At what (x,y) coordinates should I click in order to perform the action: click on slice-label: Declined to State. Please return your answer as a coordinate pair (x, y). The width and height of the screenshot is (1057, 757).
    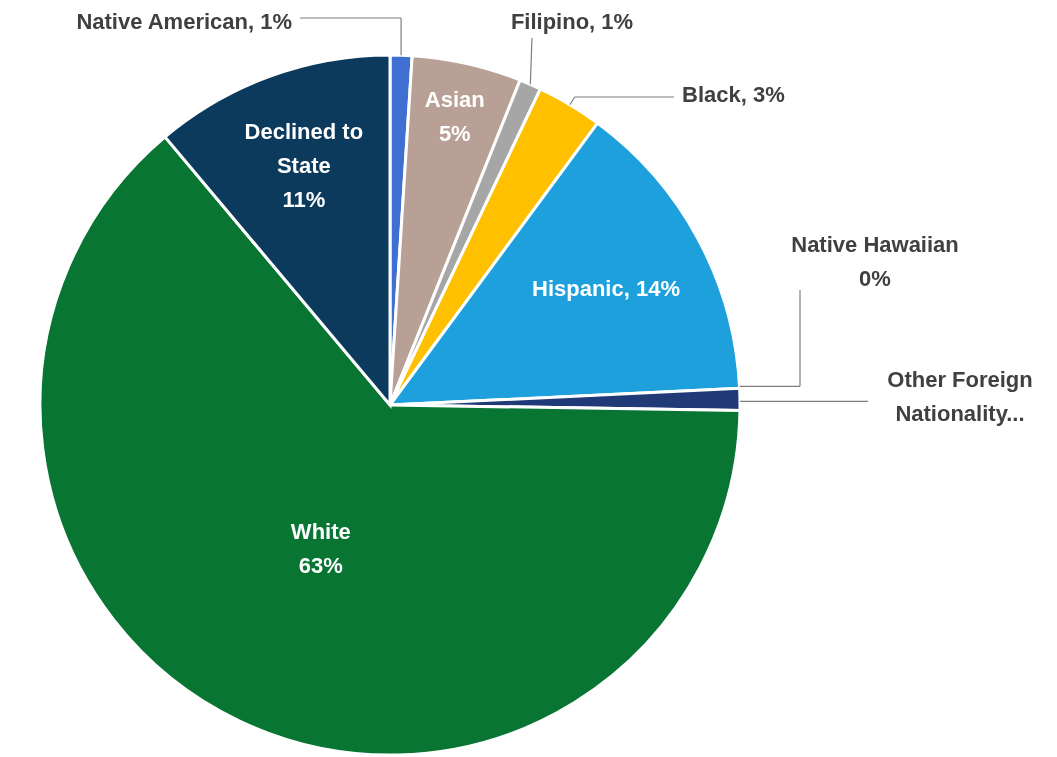
    Looking at the image, I should click on (304, 149).